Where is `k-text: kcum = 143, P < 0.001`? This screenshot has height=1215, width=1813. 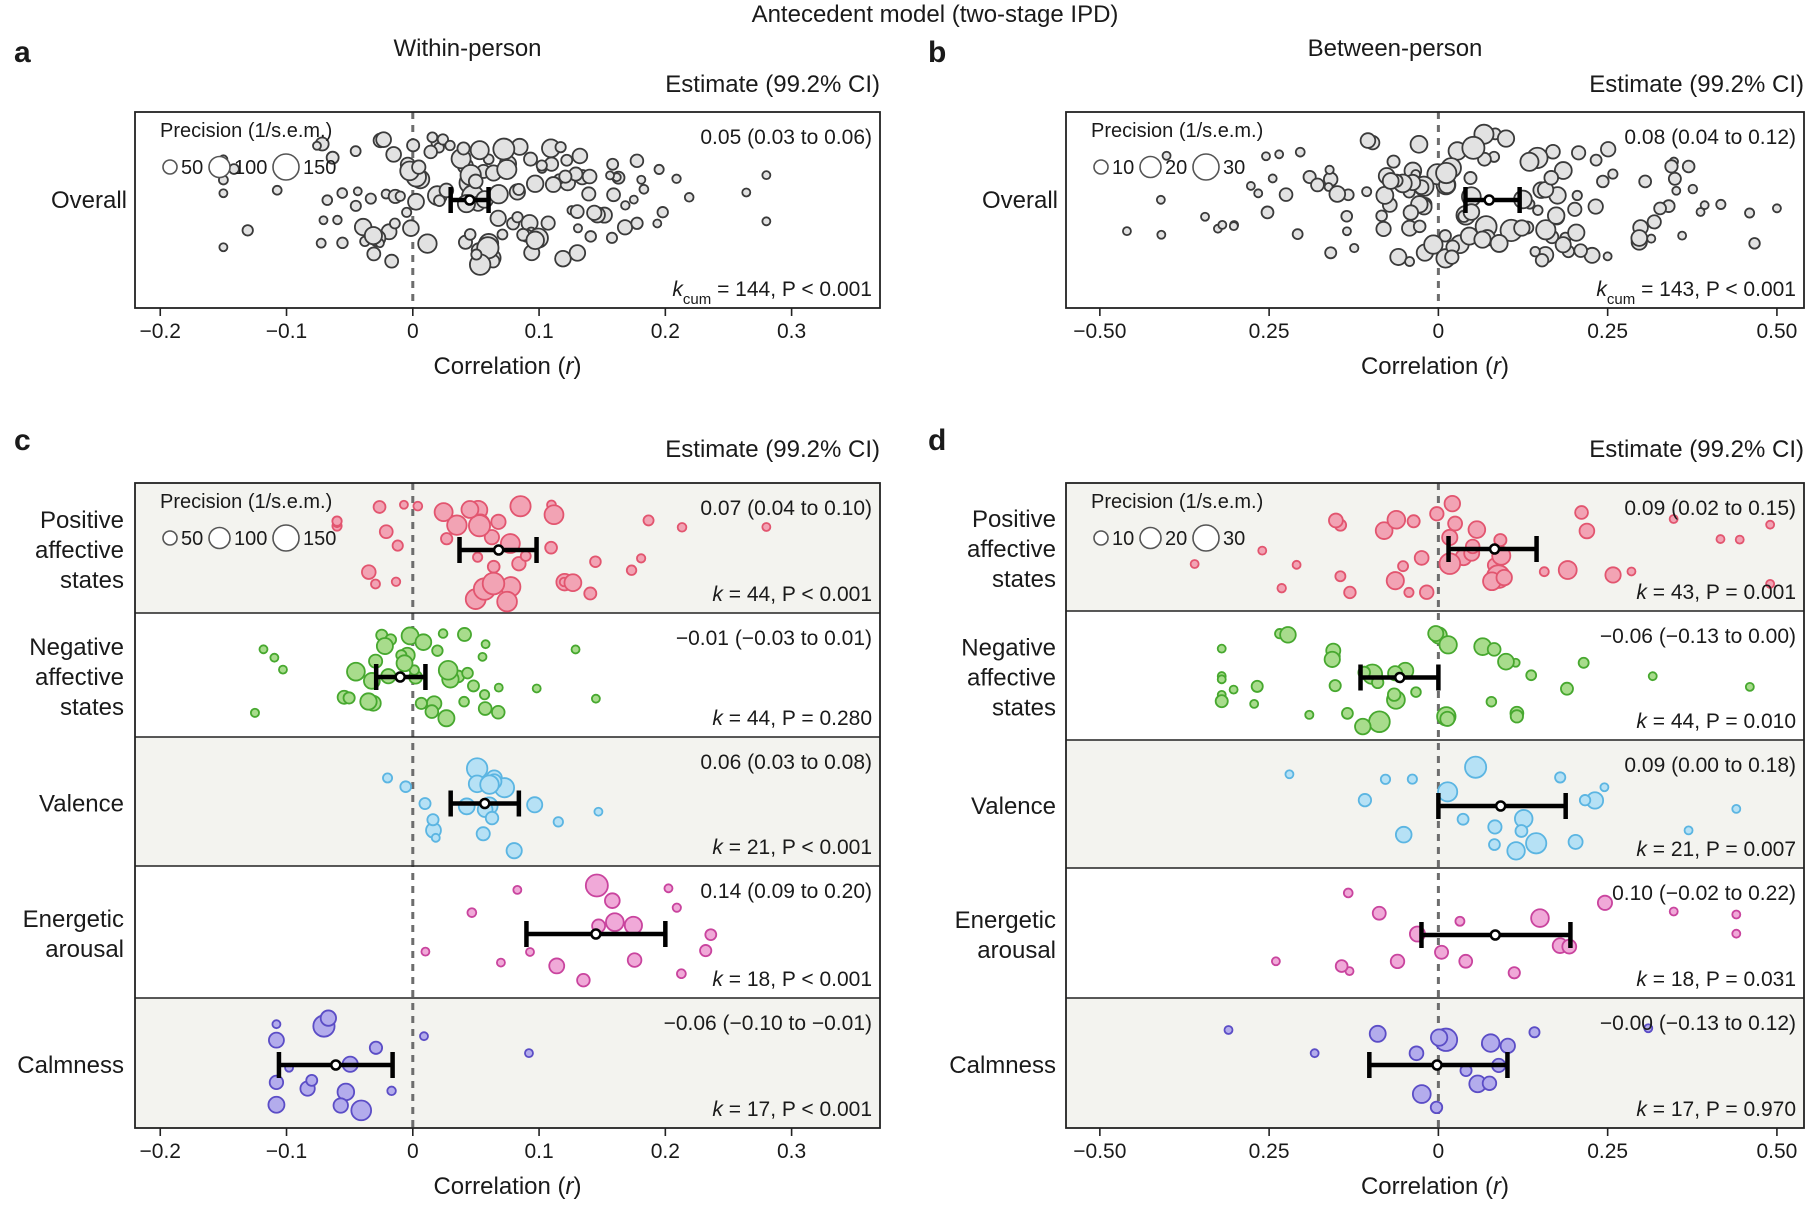
k-text: kcum = 143, P < 0.001 is located at coordinates (1696, 293).